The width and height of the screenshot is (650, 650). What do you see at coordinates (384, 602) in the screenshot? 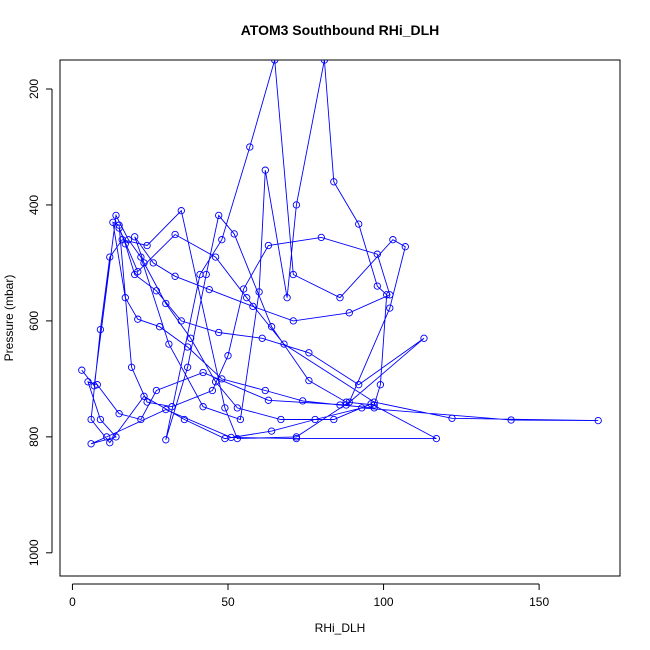
I see `x-tick-label: 100` at bounding box center [384, 602].